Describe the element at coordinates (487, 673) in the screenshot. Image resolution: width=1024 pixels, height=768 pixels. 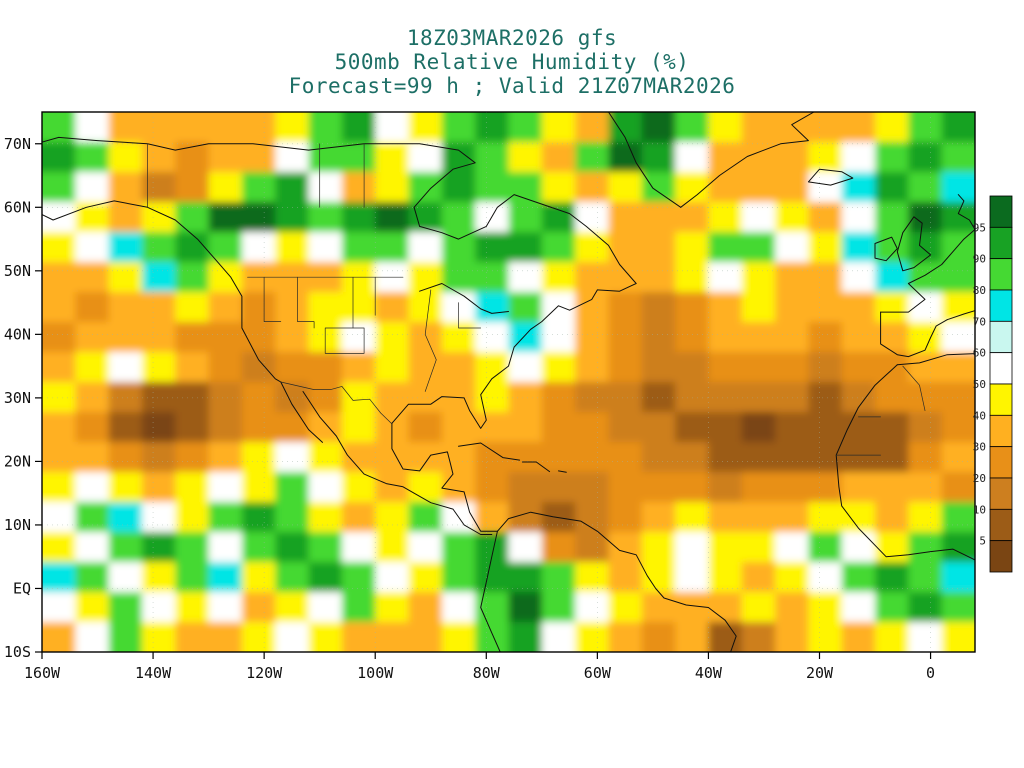
I see `lon-tick-label: 80W` at that location.